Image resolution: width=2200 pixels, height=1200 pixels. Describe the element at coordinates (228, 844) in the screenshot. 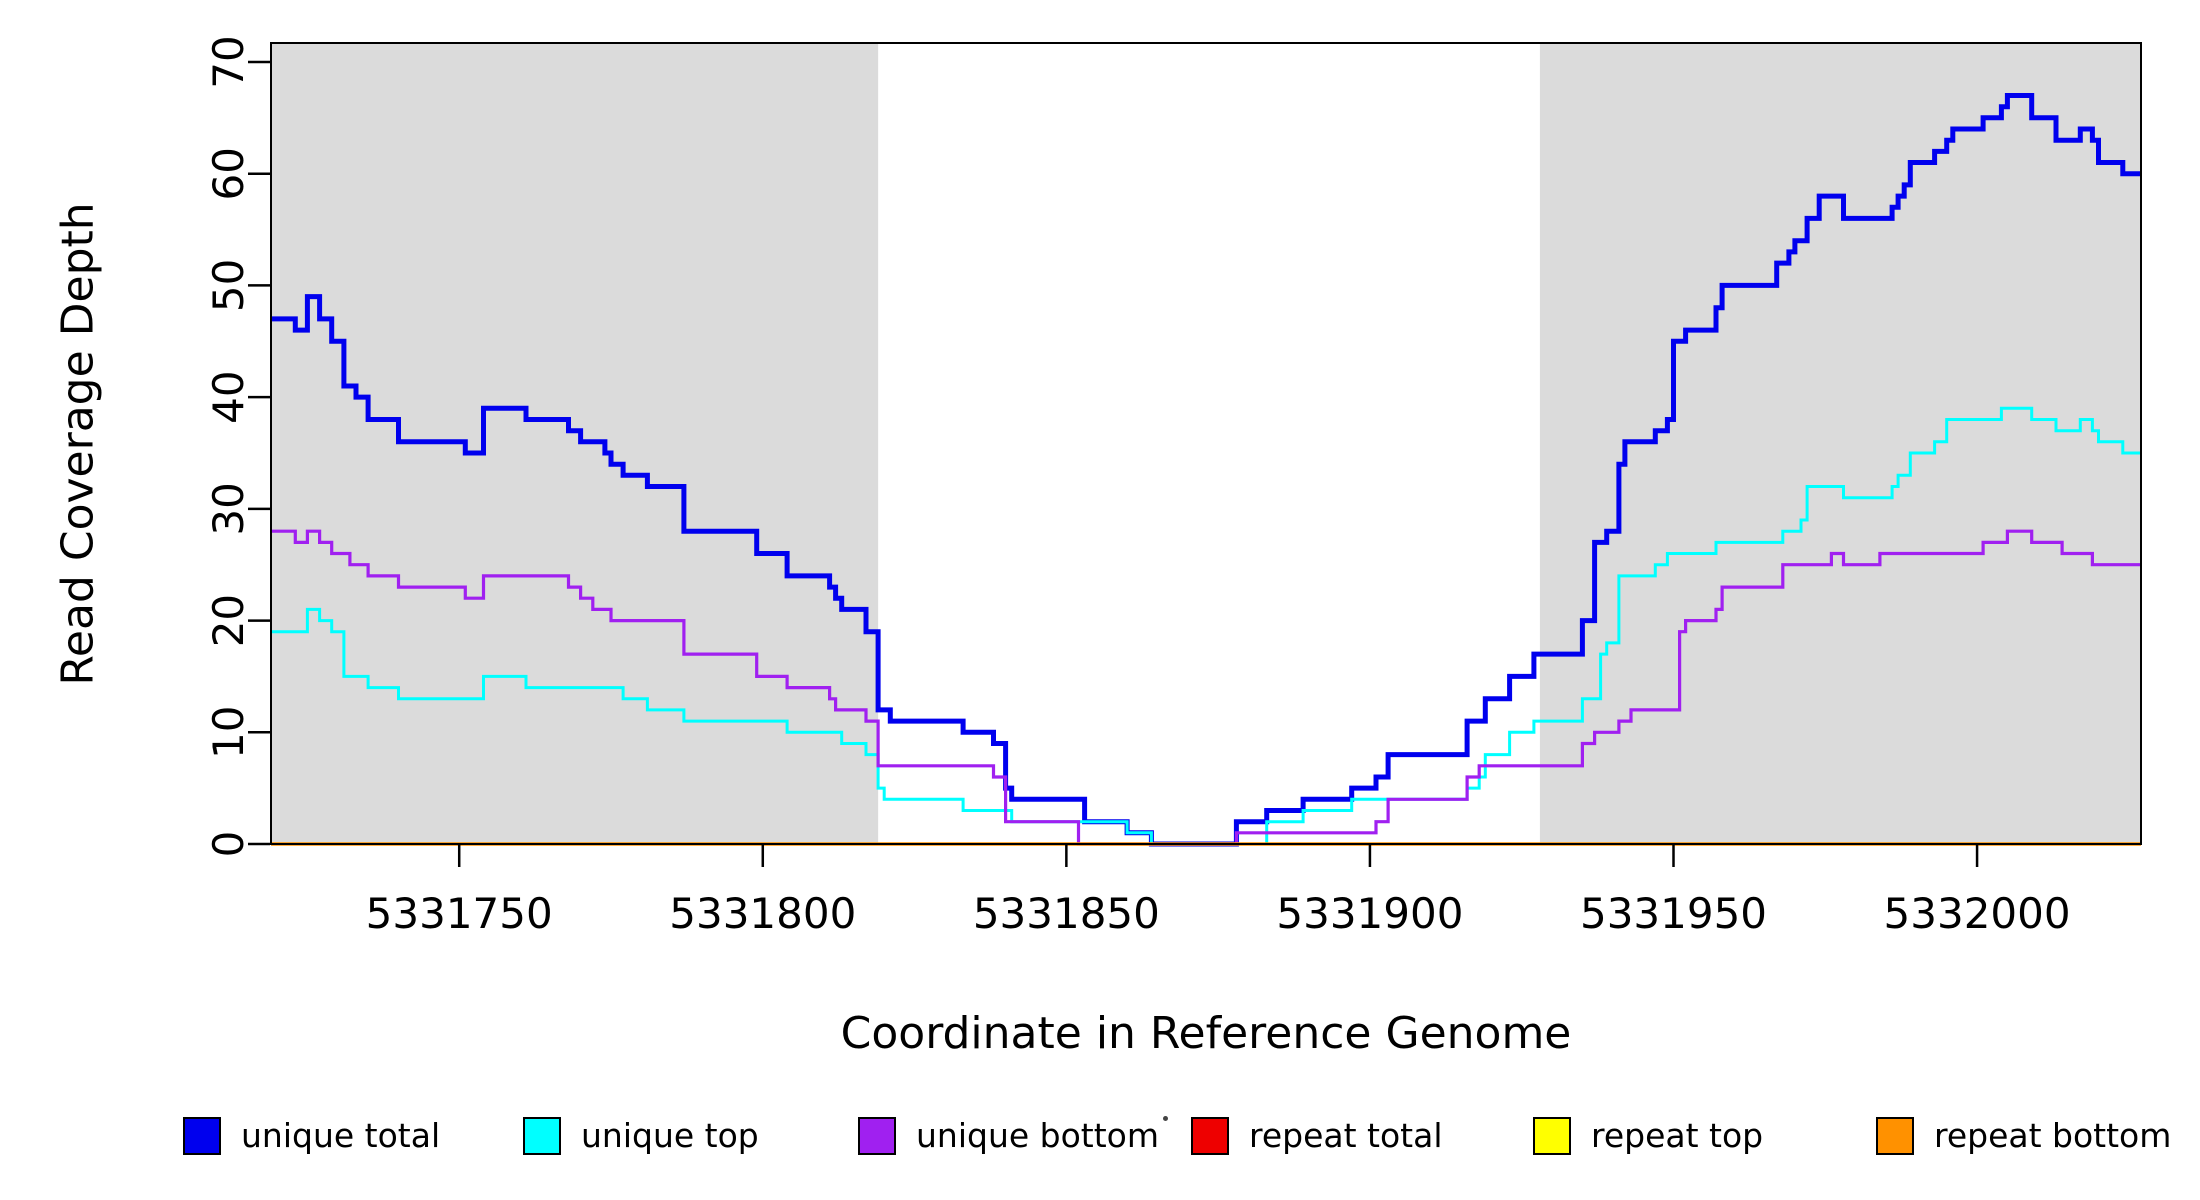

I see `y-tick-label: 0` at that location.